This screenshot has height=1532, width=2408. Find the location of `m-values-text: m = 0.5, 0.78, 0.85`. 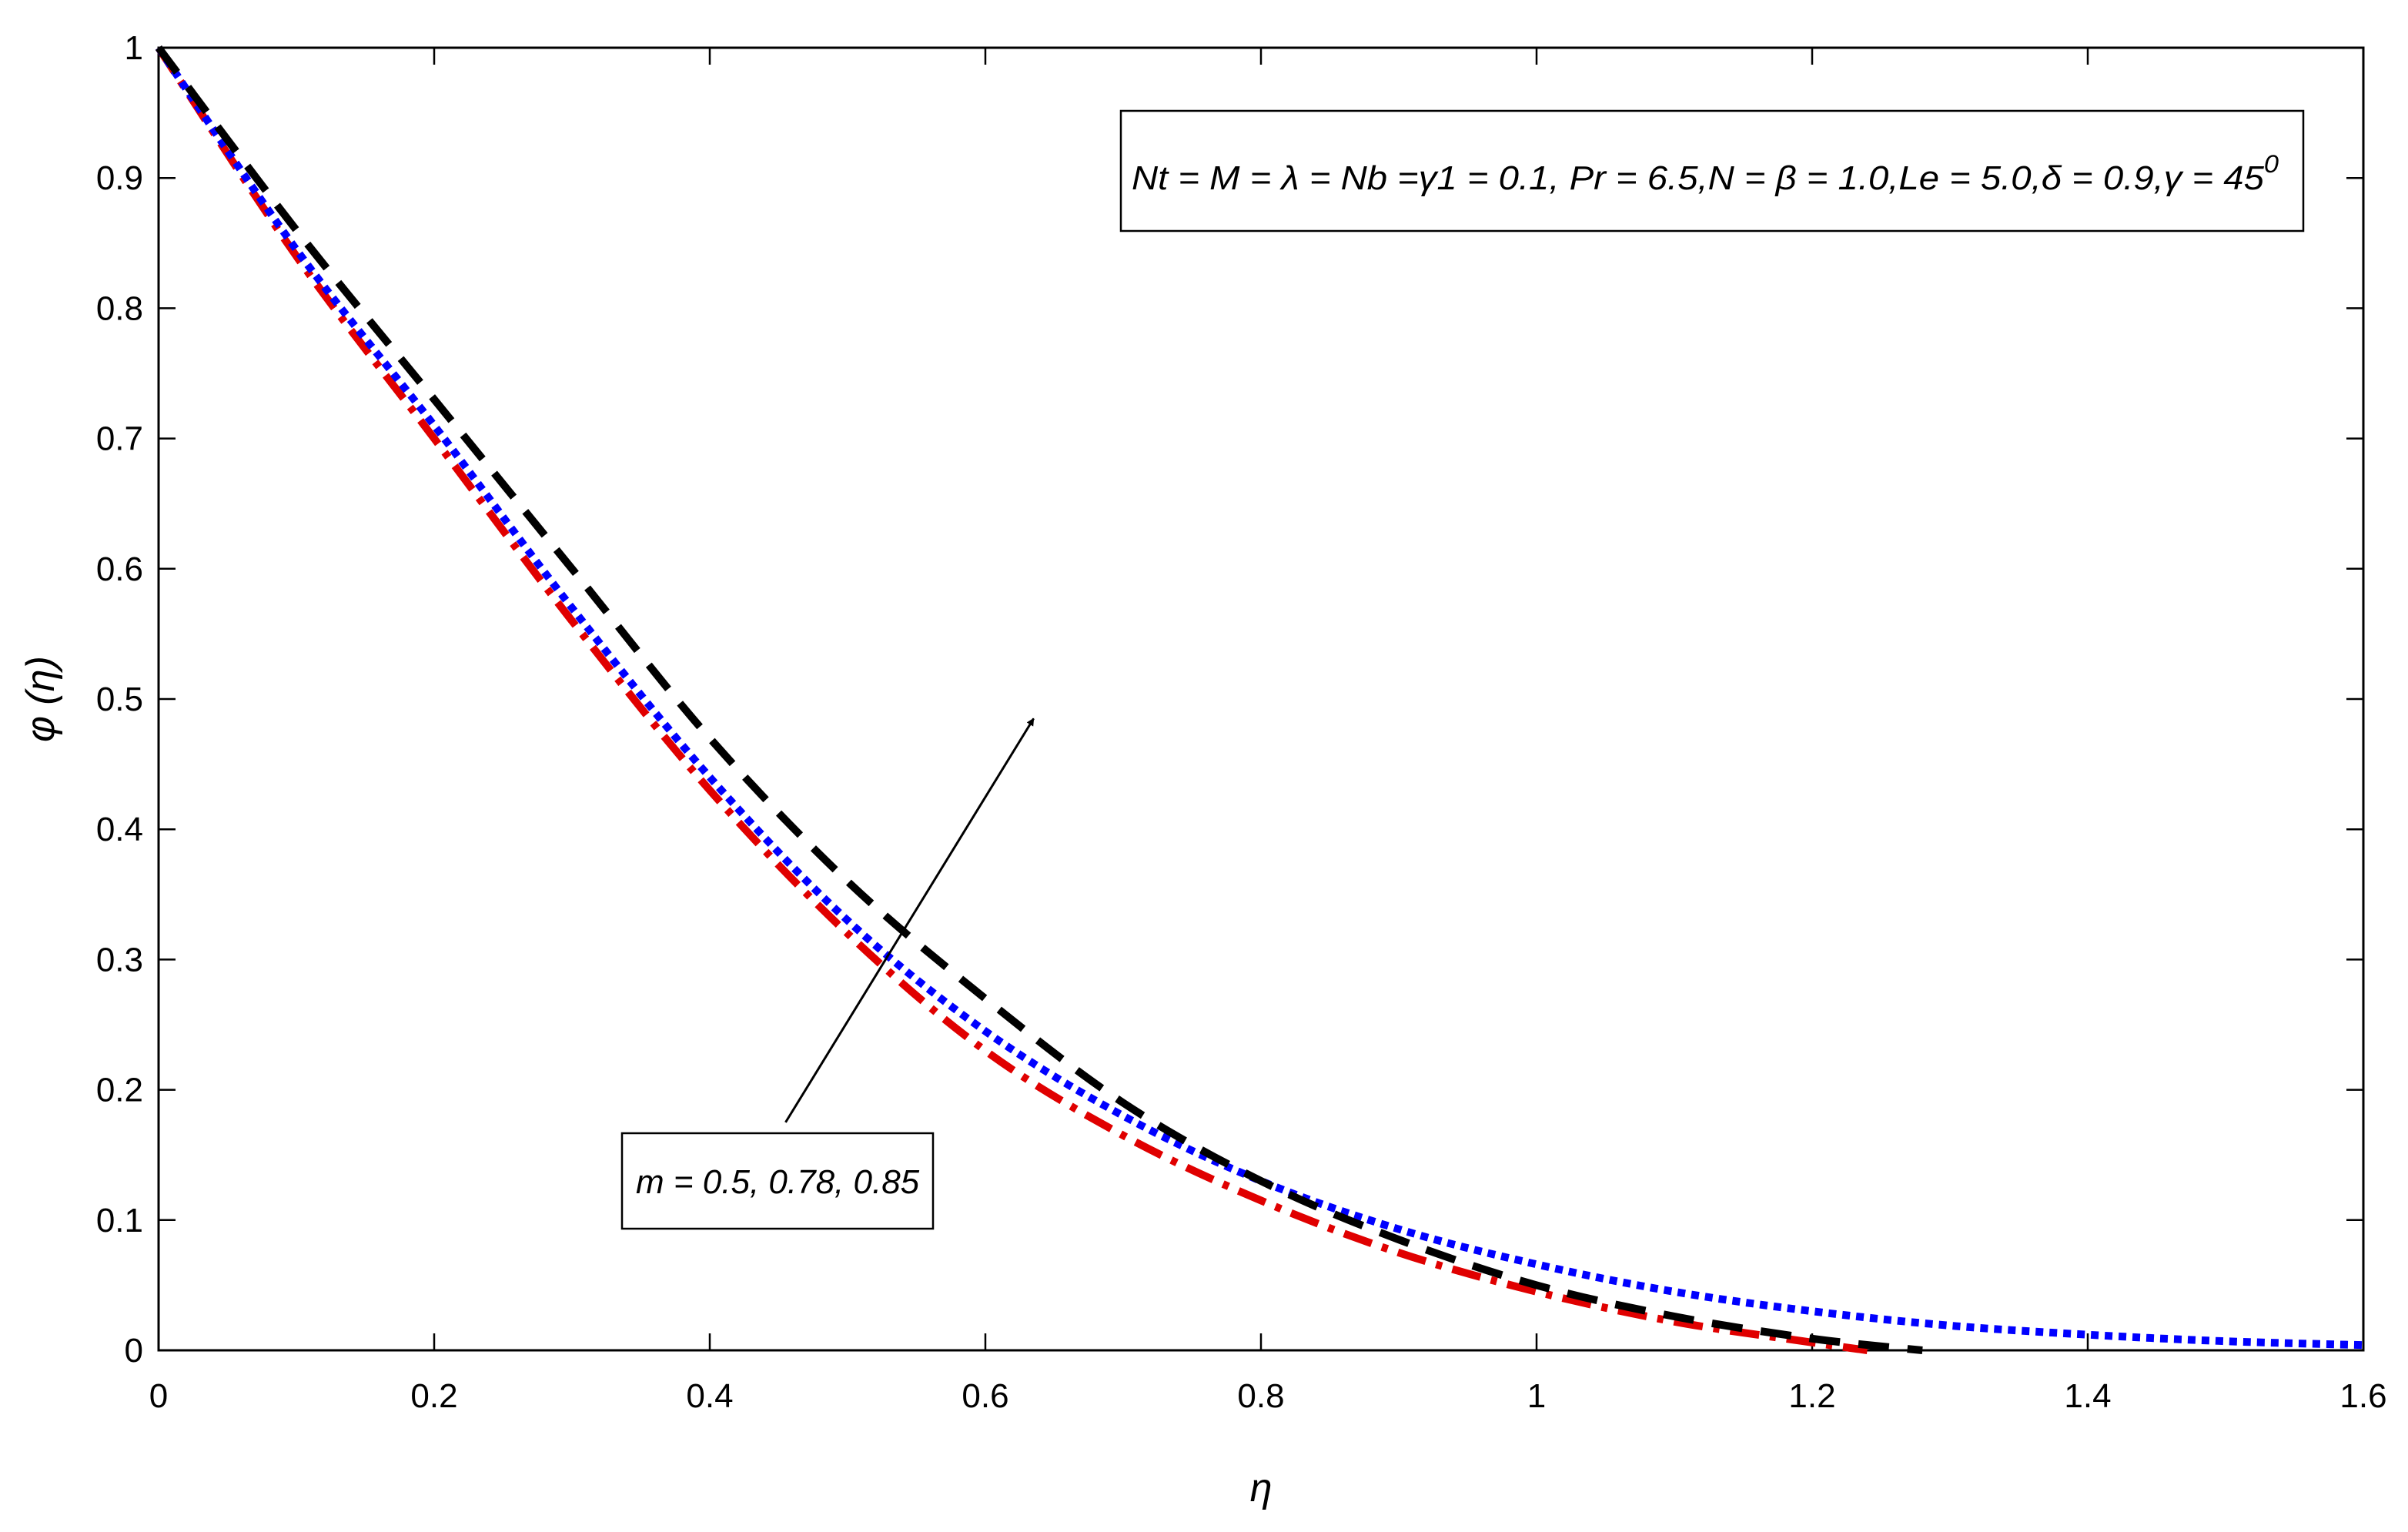

m-values-text: m = 0.5, 0.78, 0.85 is located at coordinates (778, 1182).